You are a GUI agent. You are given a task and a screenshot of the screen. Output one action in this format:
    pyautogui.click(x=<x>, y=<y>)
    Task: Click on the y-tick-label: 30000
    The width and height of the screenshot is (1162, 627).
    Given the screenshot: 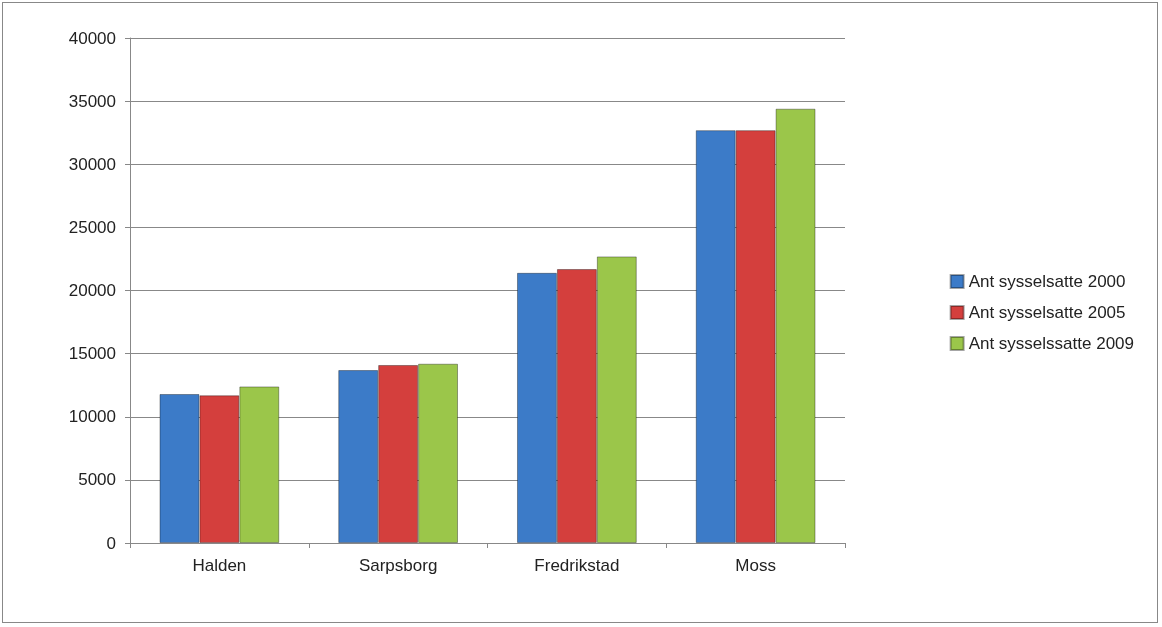 What is the action you would take?
    pyautogui.click(x=92, y=164)
    